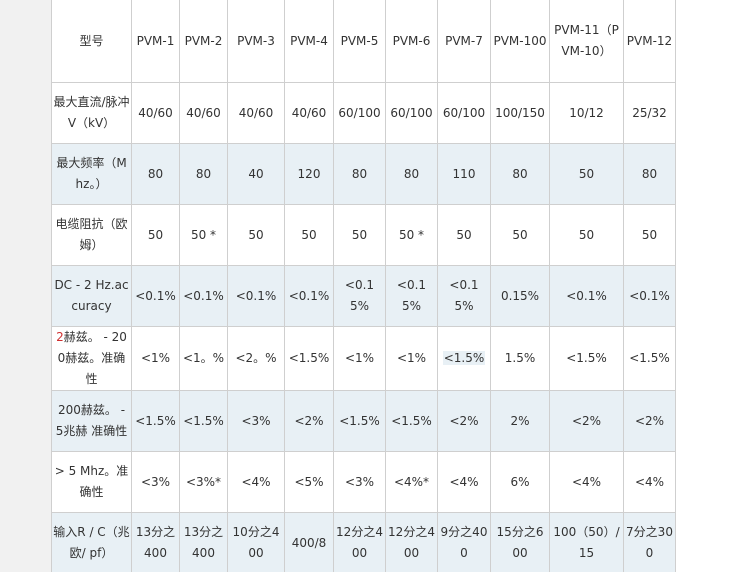 Image resolution: width=750 pixels, height=572 pixels. Describe the element at coordinates (520, 41) in the screenshot. I see `model-header-cell: PVM-100` at that location.